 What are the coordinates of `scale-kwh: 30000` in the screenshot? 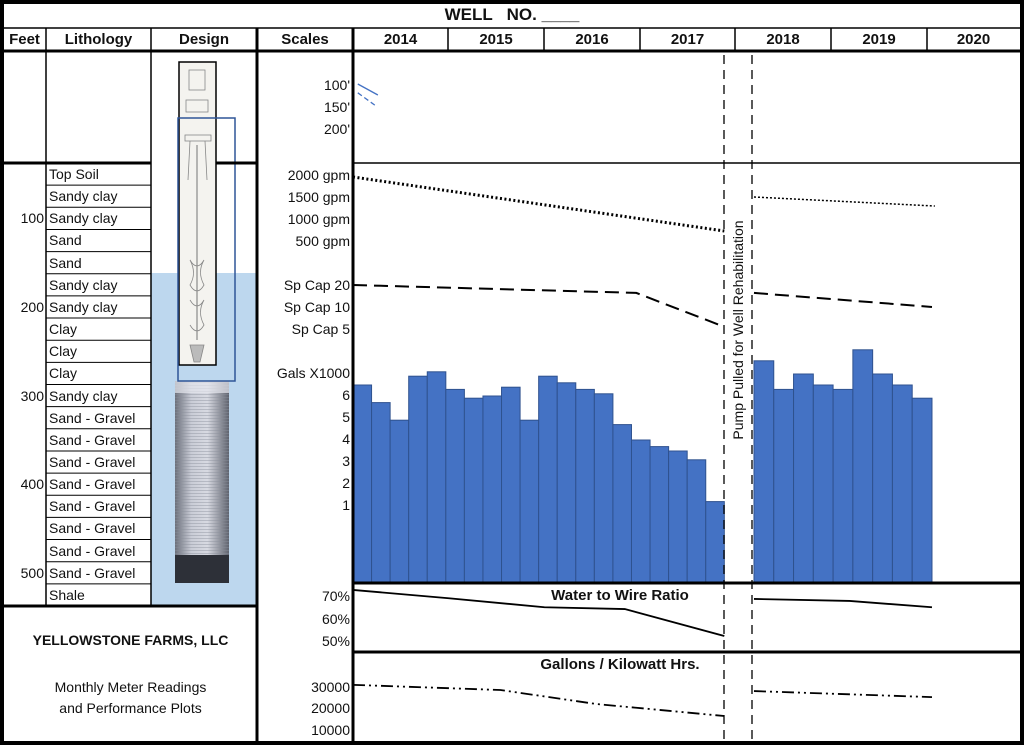 It's located at (330, 687).